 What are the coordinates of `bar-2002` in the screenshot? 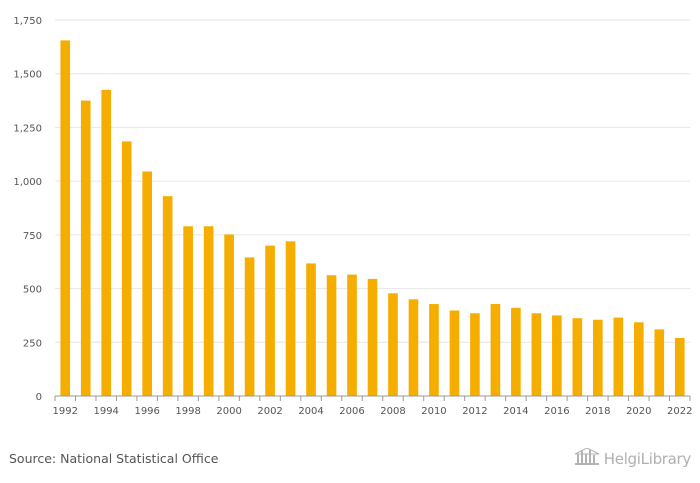 It's located at (270, 320).